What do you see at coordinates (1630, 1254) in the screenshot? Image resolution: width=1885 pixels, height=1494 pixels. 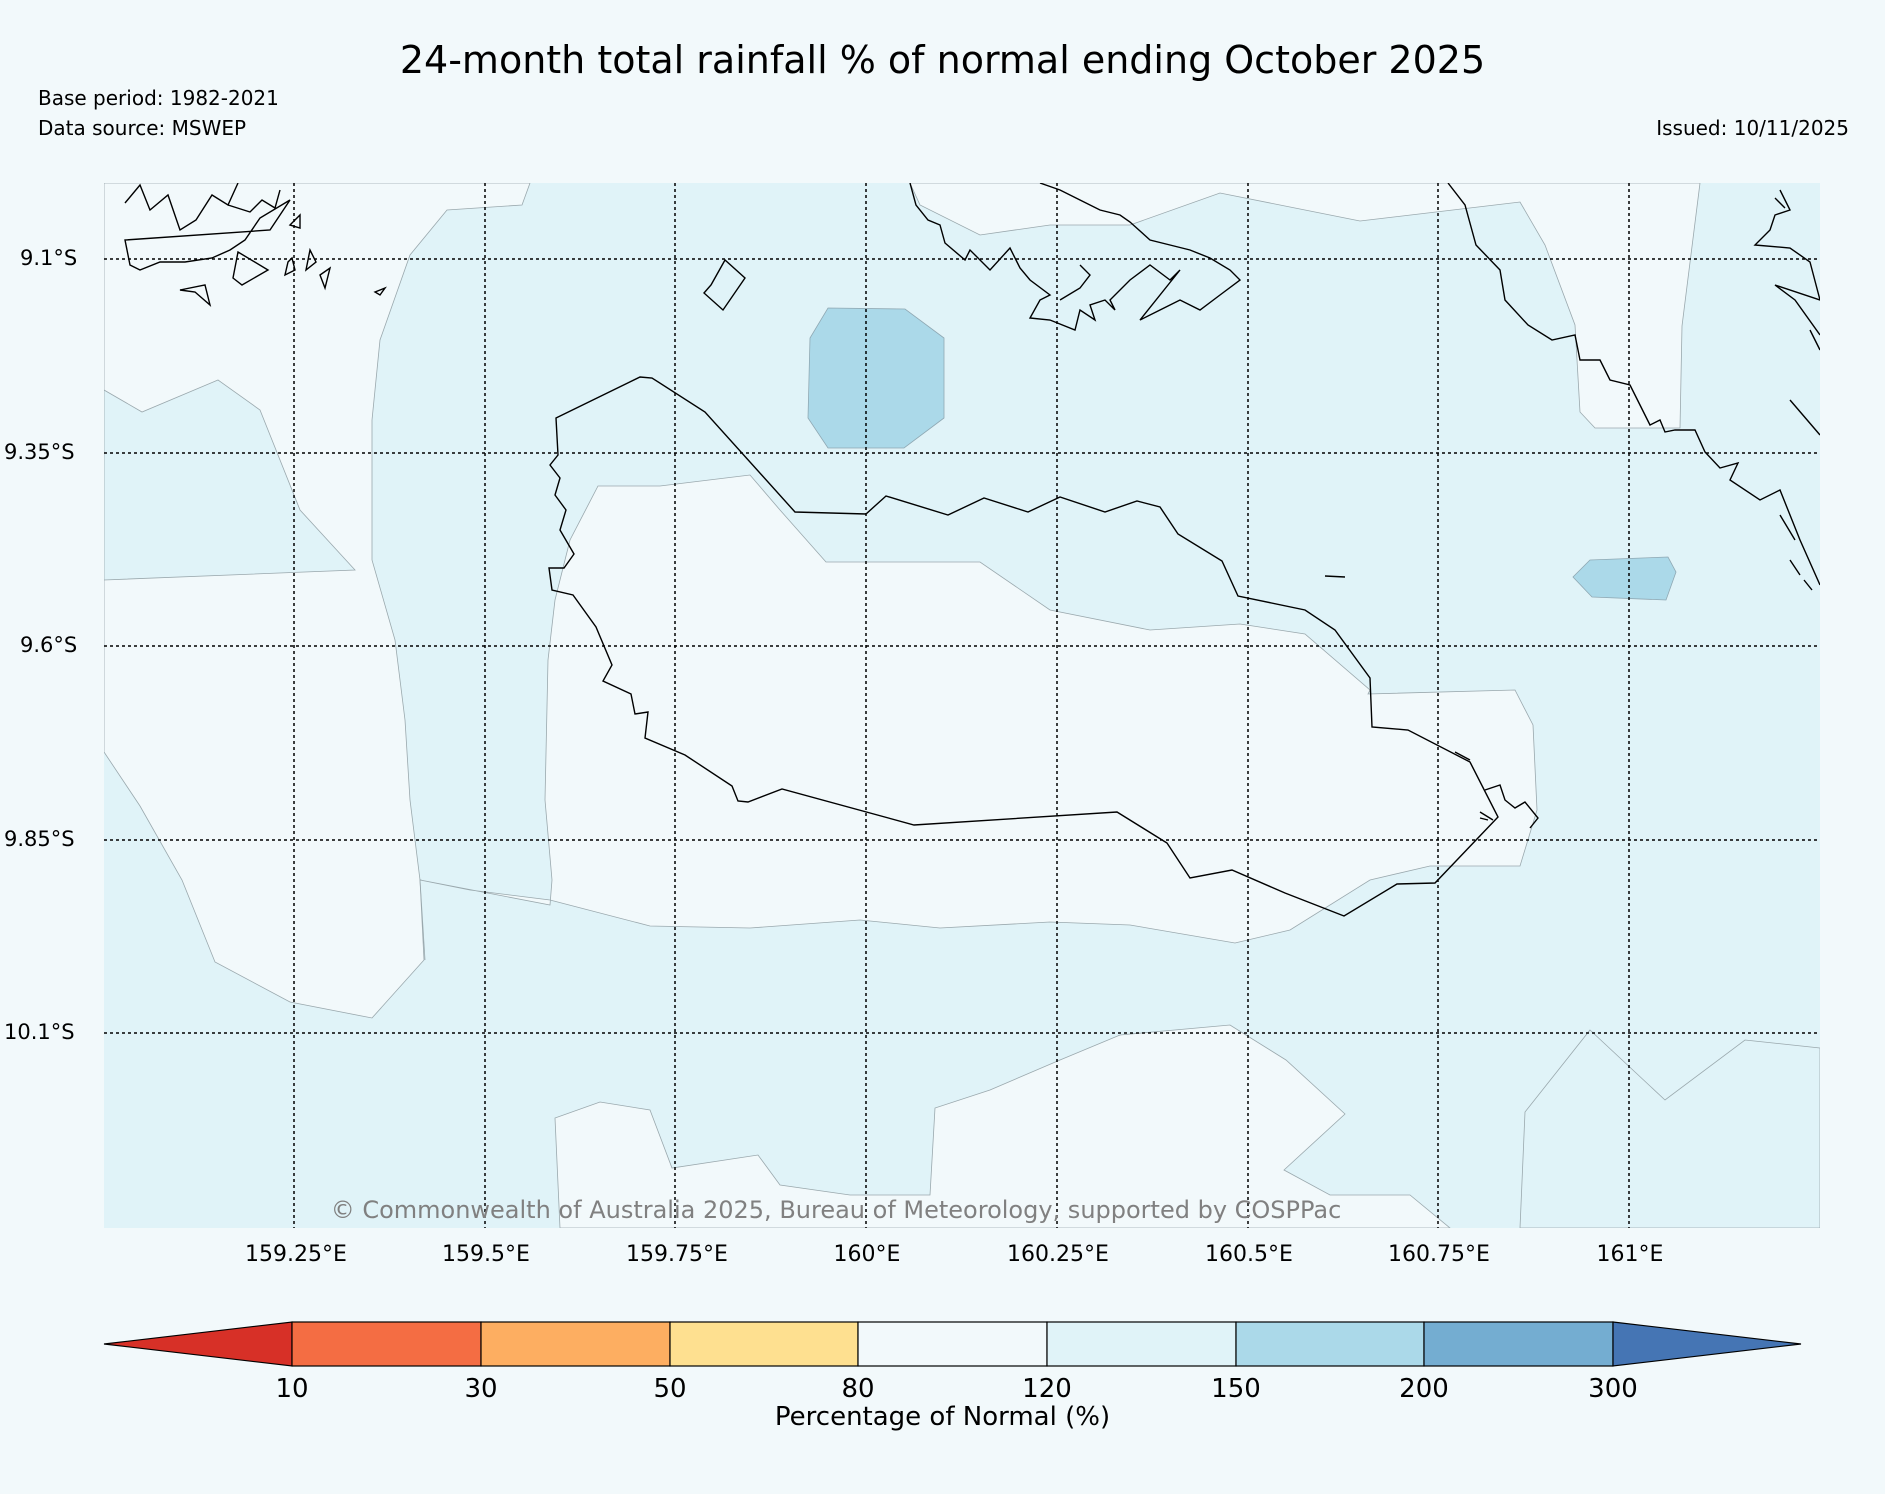 I see `lon-label: 161°E` at bounding box center [1630, 1254].